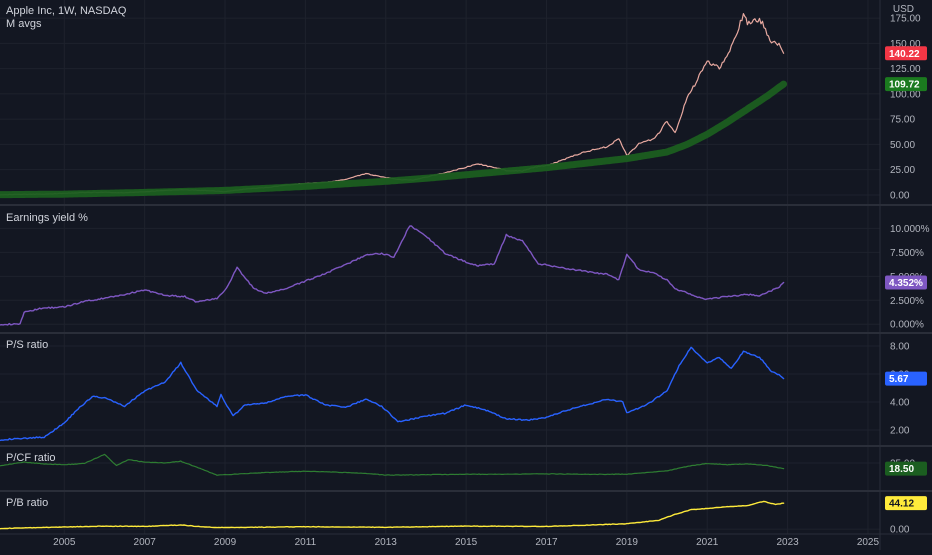  What do you see at coordinates (546, 542) in the screenshot?
I see `x-tick-label: 2017` at bounding box center [546, 542].